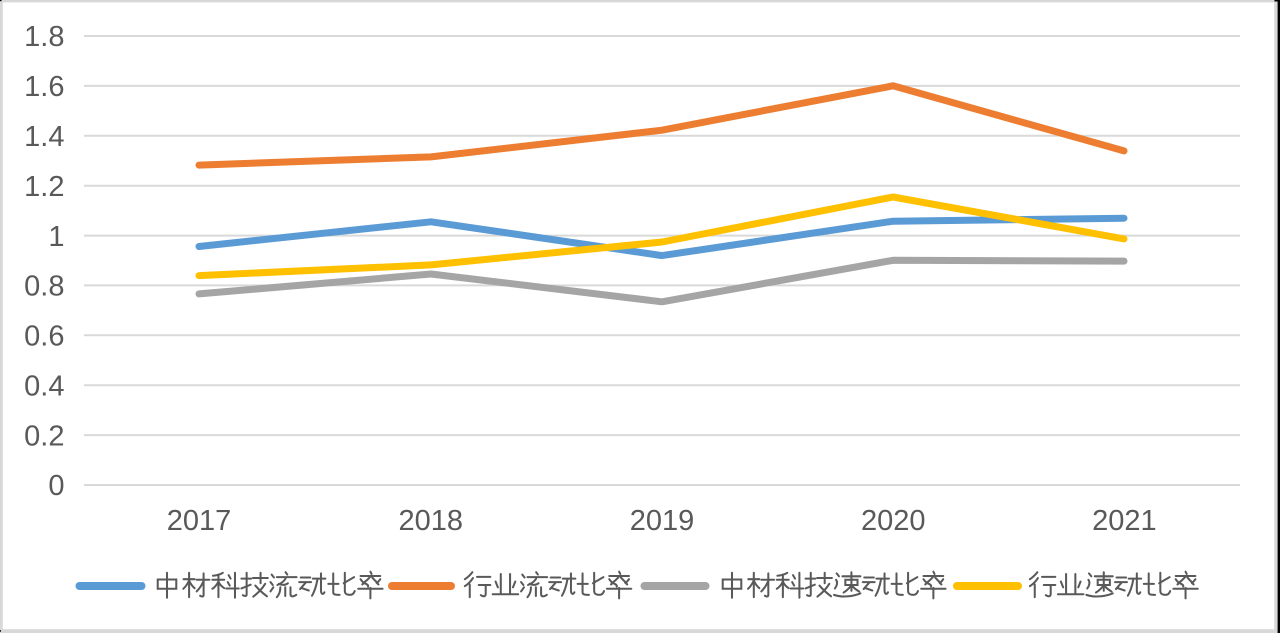  Describe the element at coordinates (44, 436) in the screenshot. I see `svg-text: 0.2` at that location.